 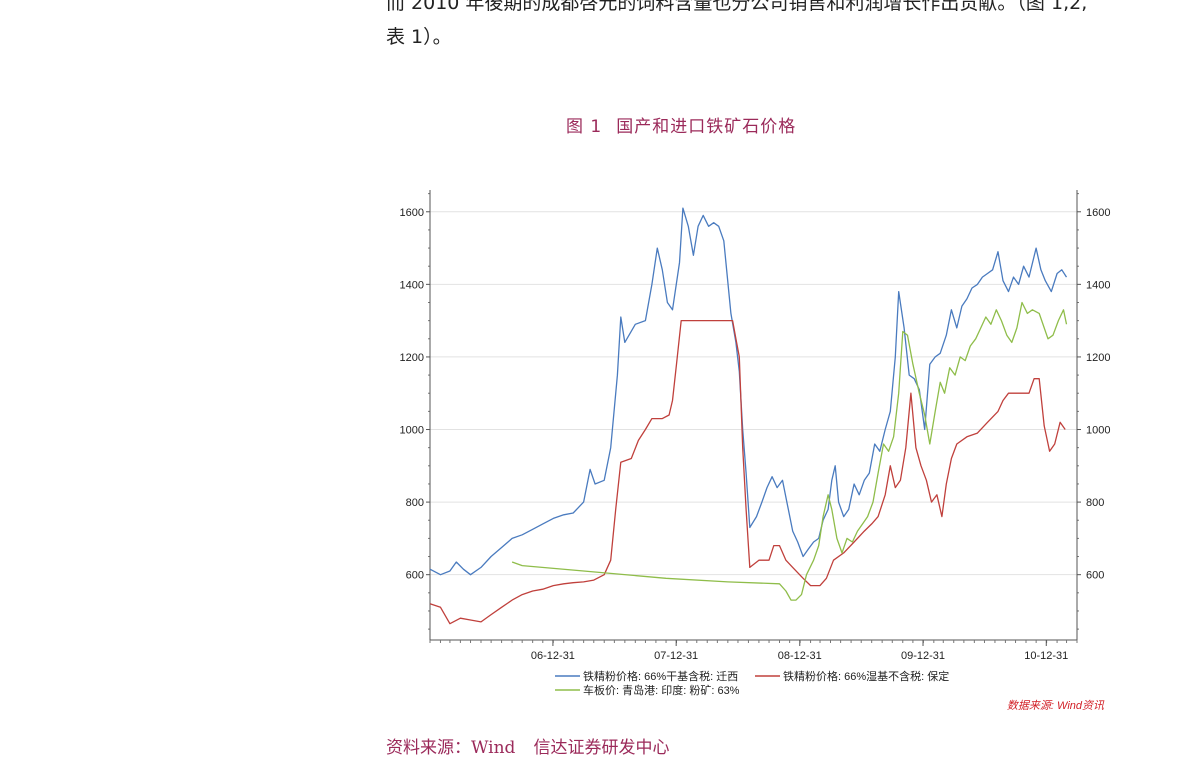 I want to click on y-tick-label-right: 800, so click(x=1095, y=503).